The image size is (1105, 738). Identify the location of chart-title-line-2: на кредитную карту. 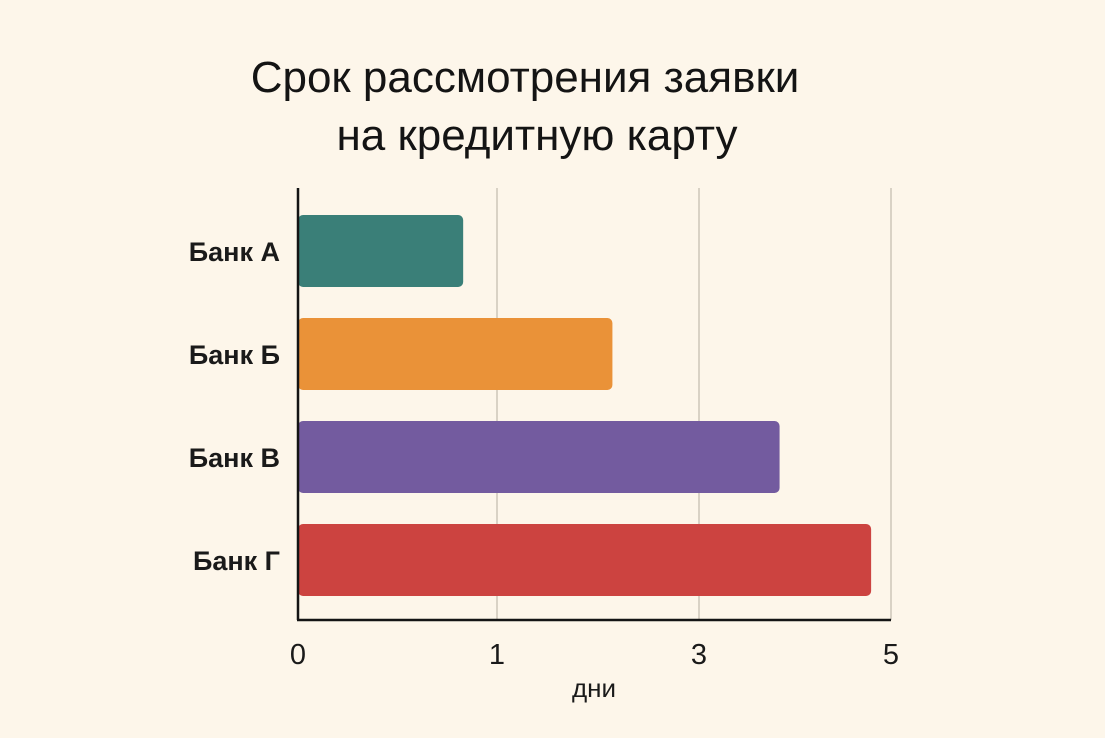
(537, 135).